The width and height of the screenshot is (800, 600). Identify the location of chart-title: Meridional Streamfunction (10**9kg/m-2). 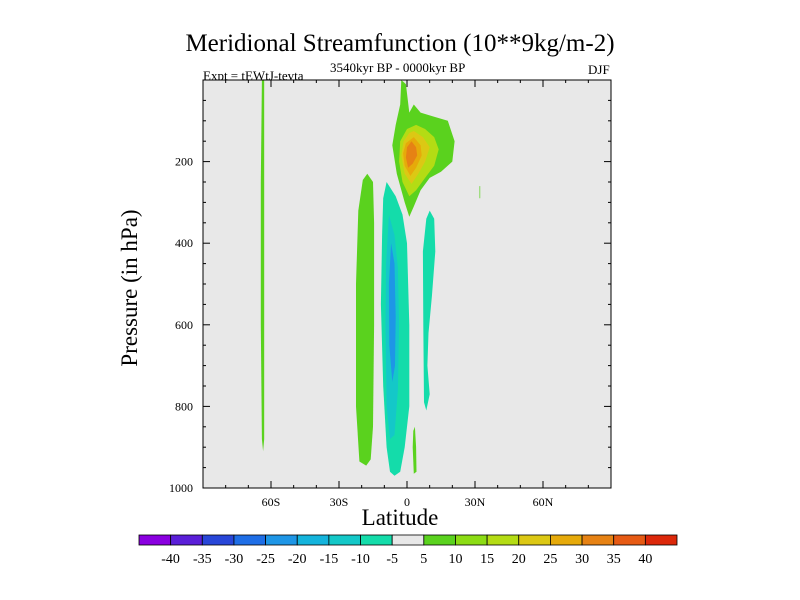
(400, 43).